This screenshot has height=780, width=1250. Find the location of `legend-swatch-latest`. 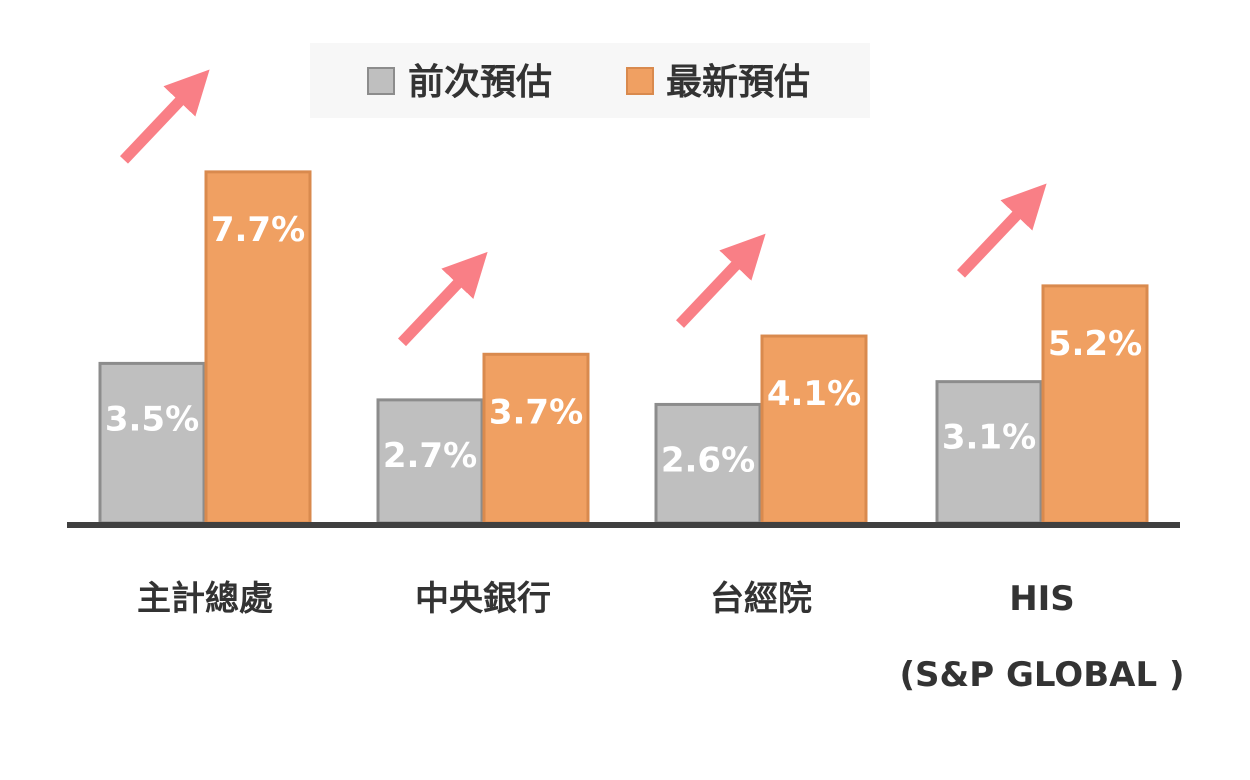

legend-swatch-latest is located at coordinates (640, 81).